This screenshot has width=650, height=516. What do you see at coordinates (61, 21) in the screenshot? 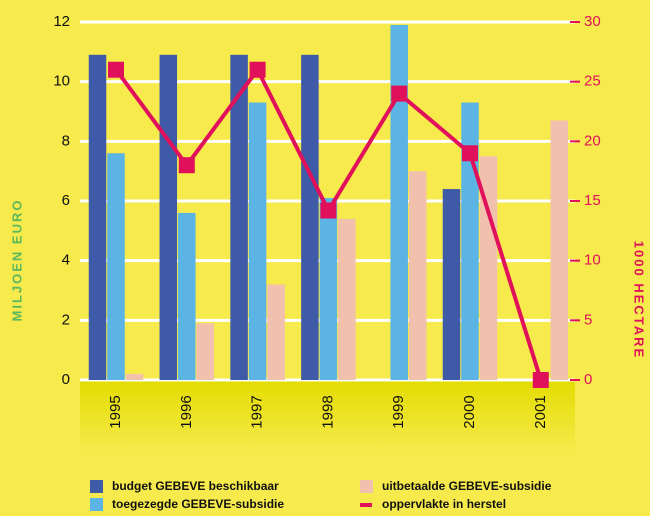
I see `y-tick-label: 12` at bounding box center [61, 21].